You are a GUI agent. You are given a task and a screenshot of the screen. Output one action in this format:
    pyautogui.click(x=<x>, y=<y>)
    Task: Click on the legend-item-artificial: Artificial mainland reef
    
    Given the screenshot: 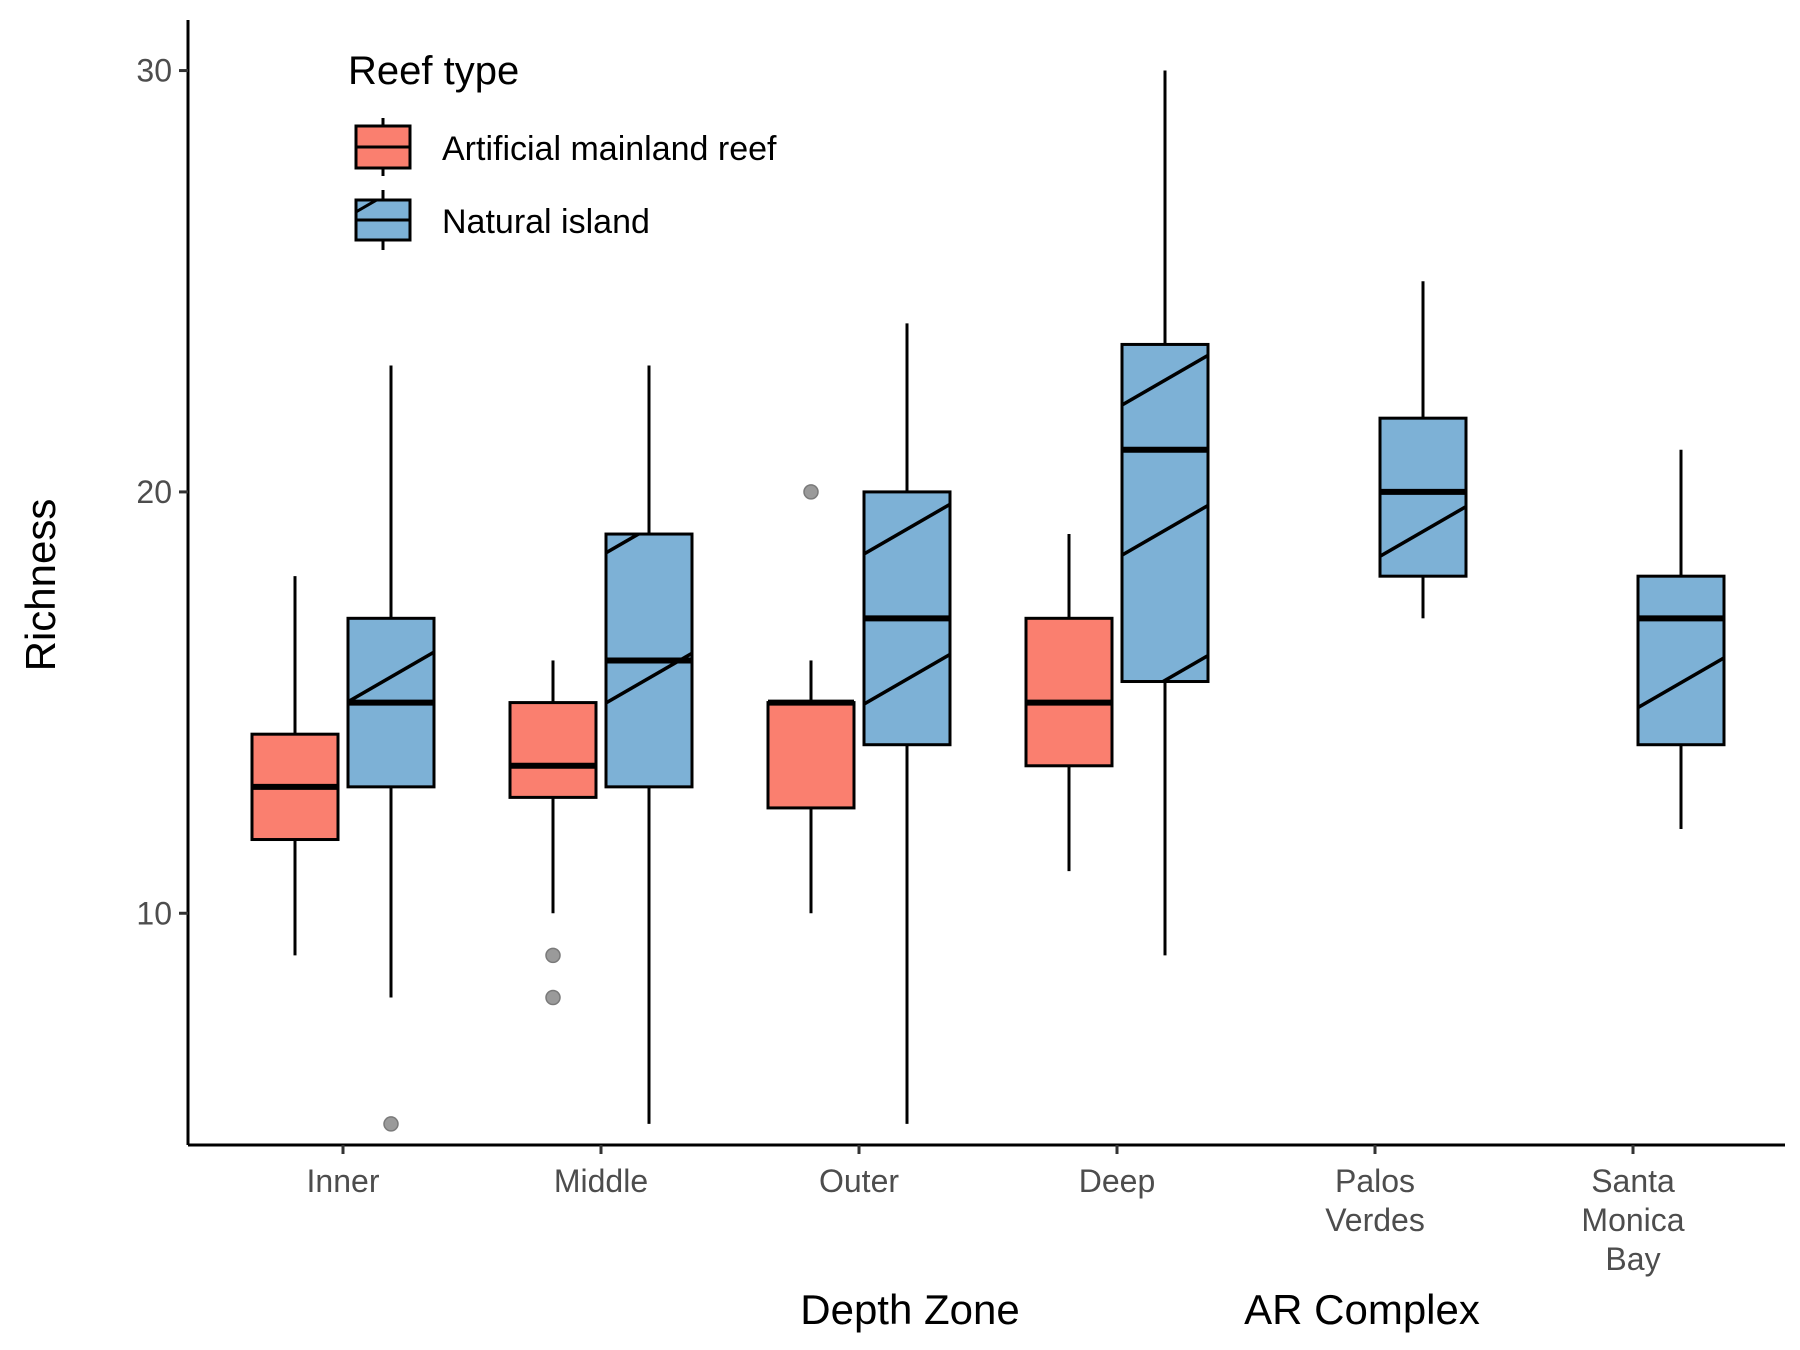 What is the action you would take?
    pyautogui.click(x=565, y=147)
    